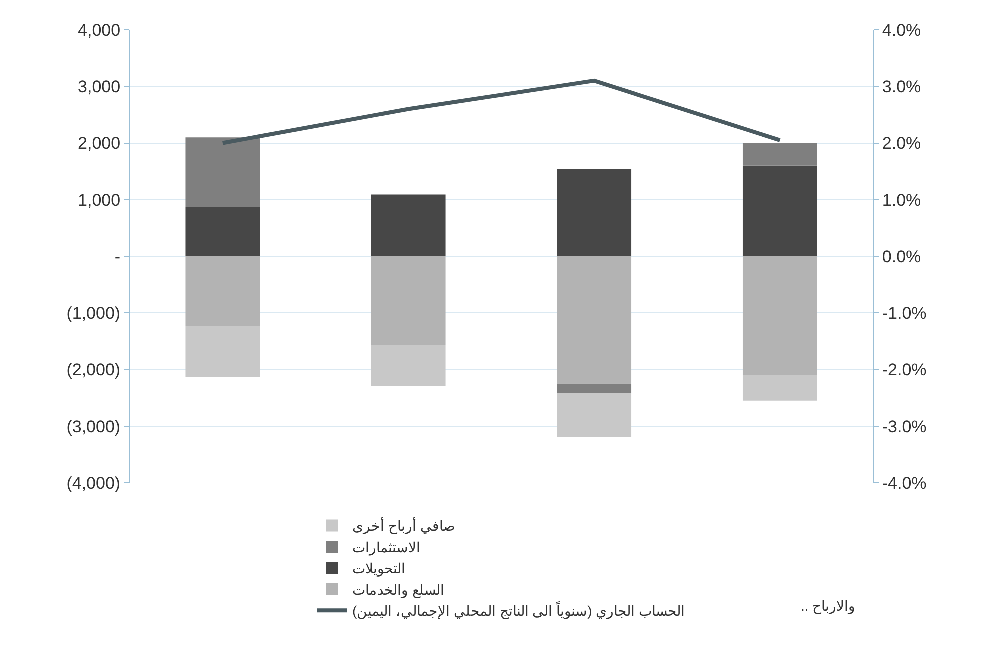  I want to click on y-tick-label: -, so click(117, 256).